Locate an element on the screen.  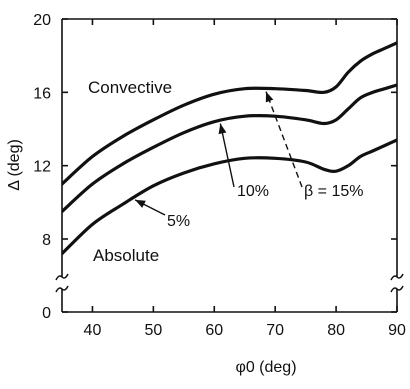
x-tick-label: 40 is located at coordinates (93, 330).